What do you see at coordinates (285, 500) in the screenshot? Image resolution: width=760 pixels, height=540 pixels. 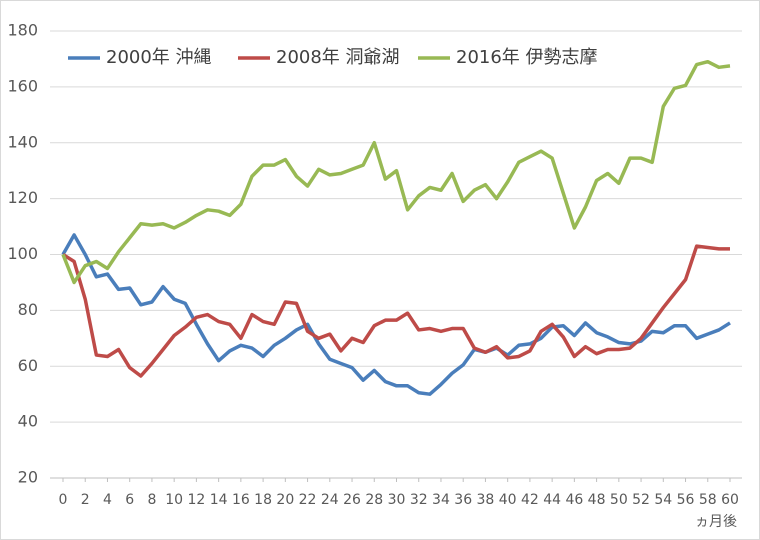 I see `x-tick-label: 20` at bounding box center [285, 500].